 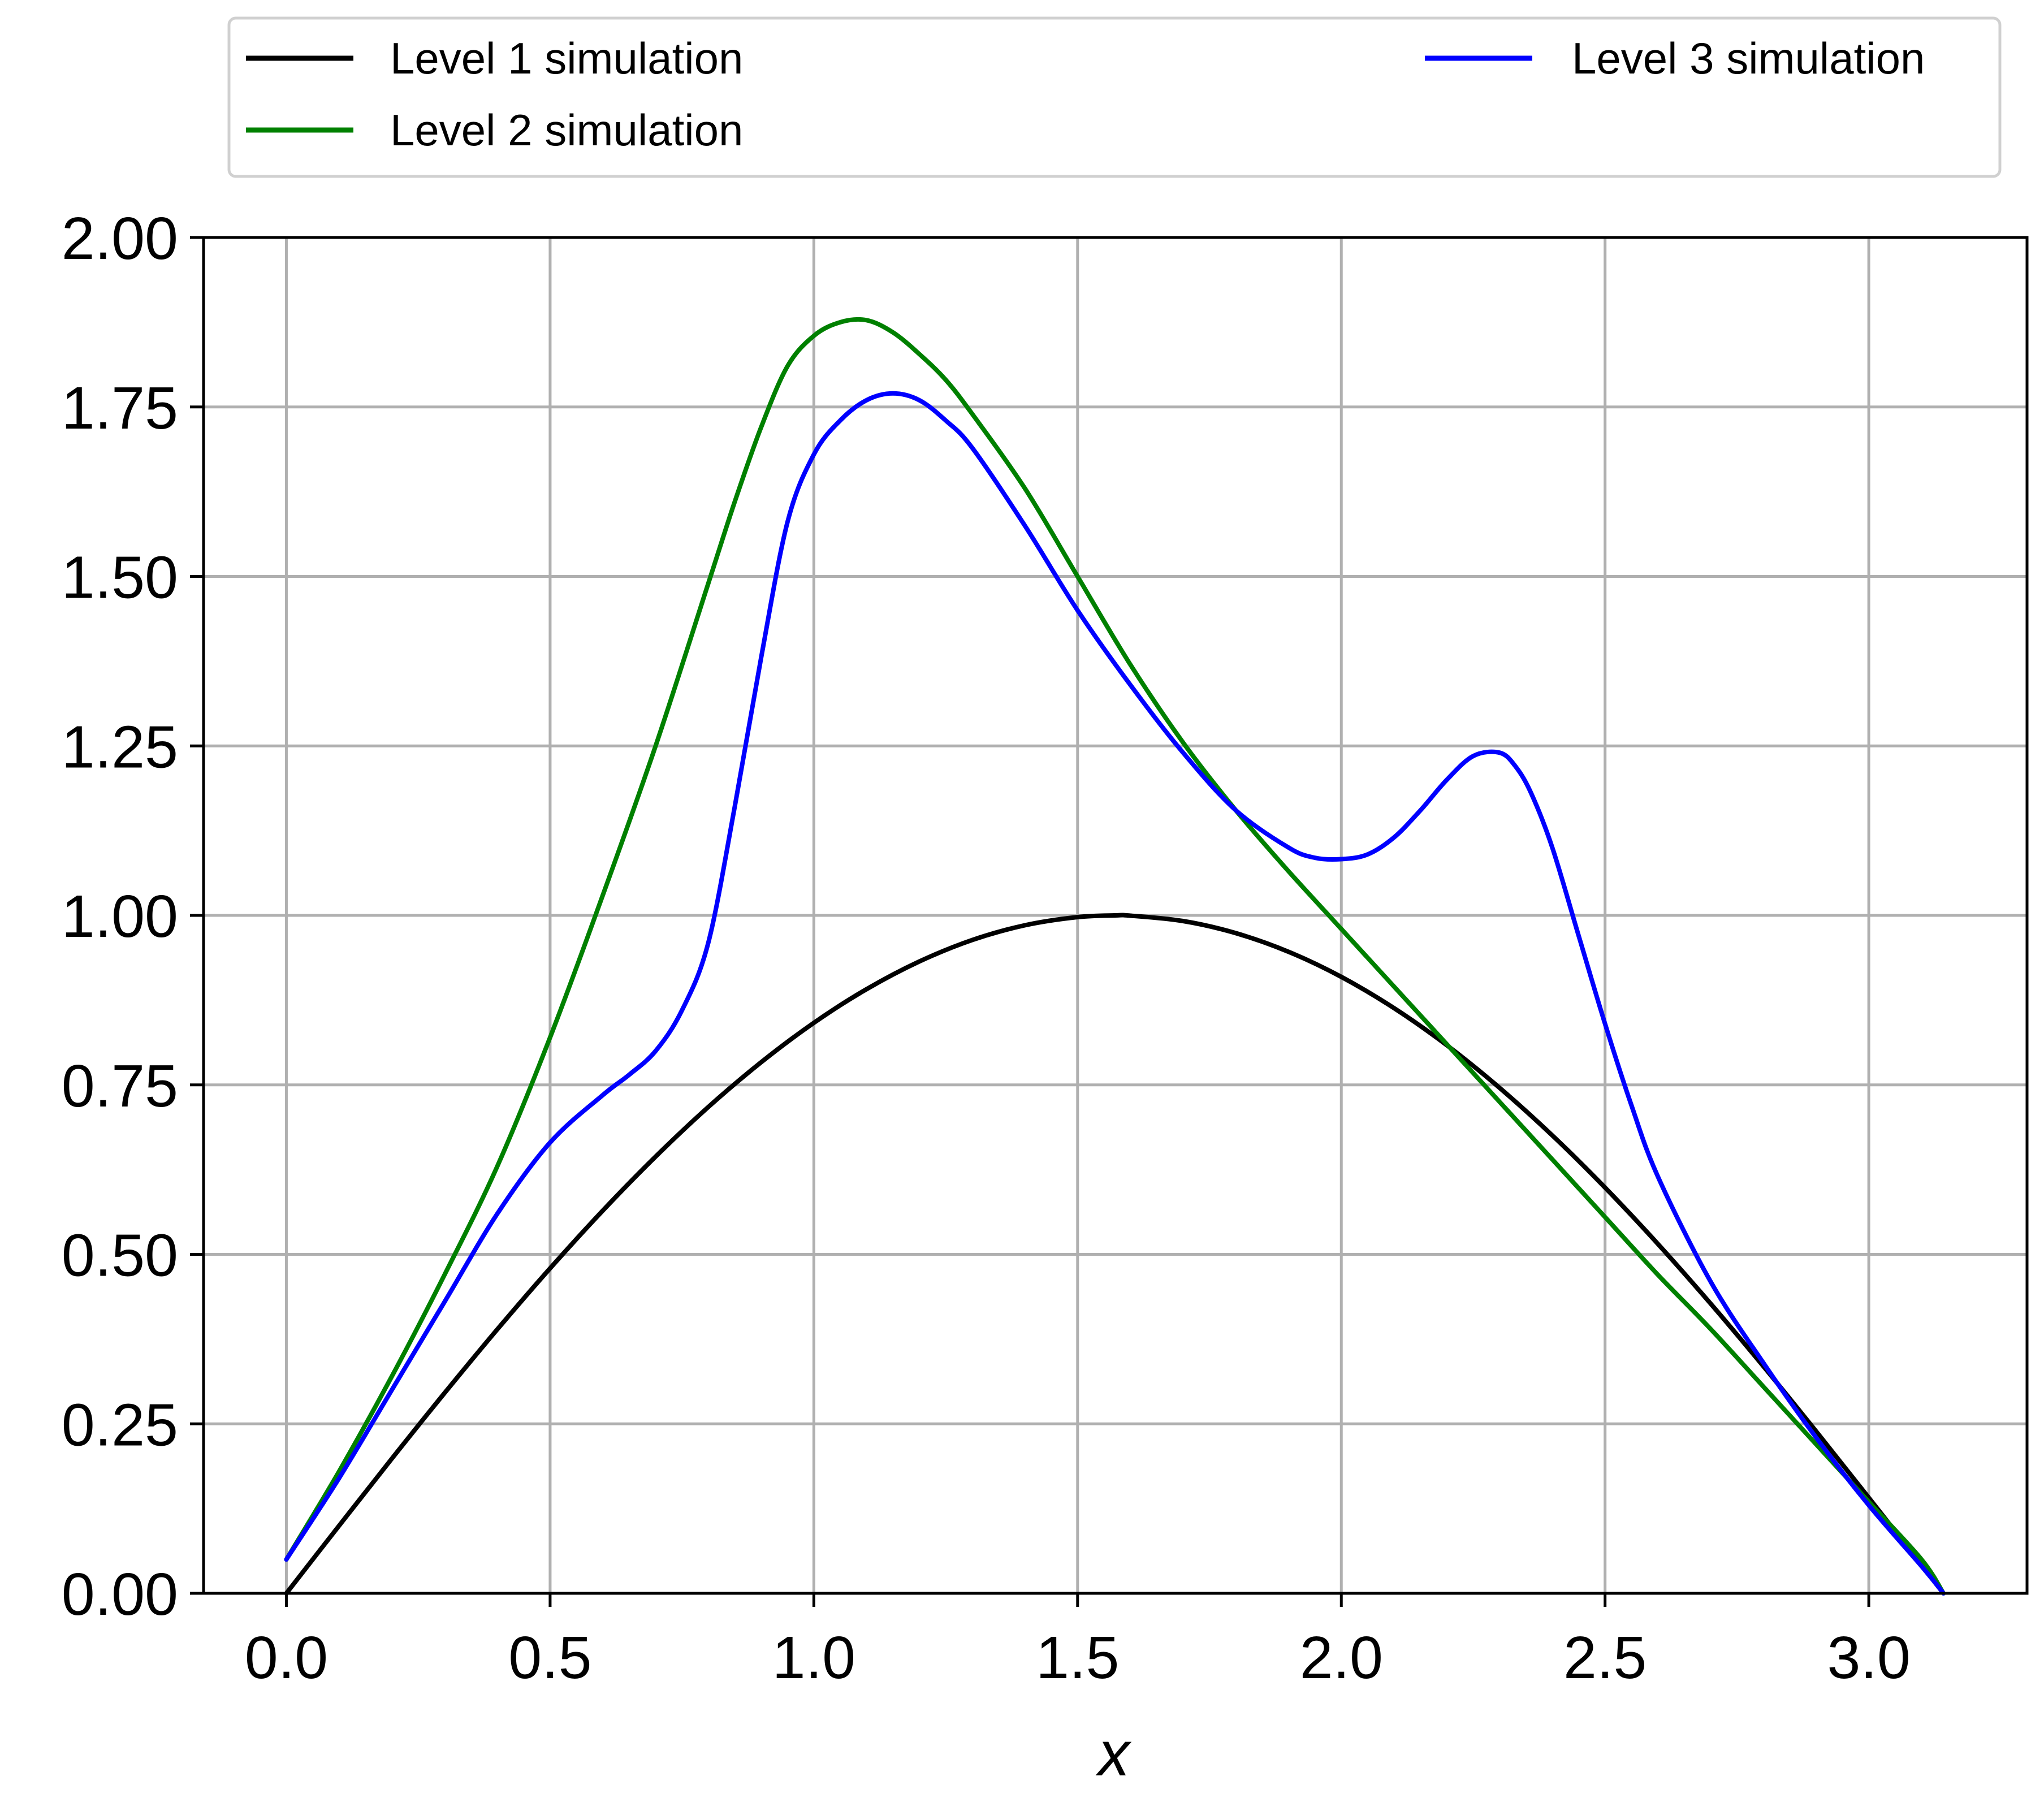 What do you see at coordinates (120, 1255) in the screenshot?
I see `y-tick-label: 0.50` at bounding box center [120, 1255].